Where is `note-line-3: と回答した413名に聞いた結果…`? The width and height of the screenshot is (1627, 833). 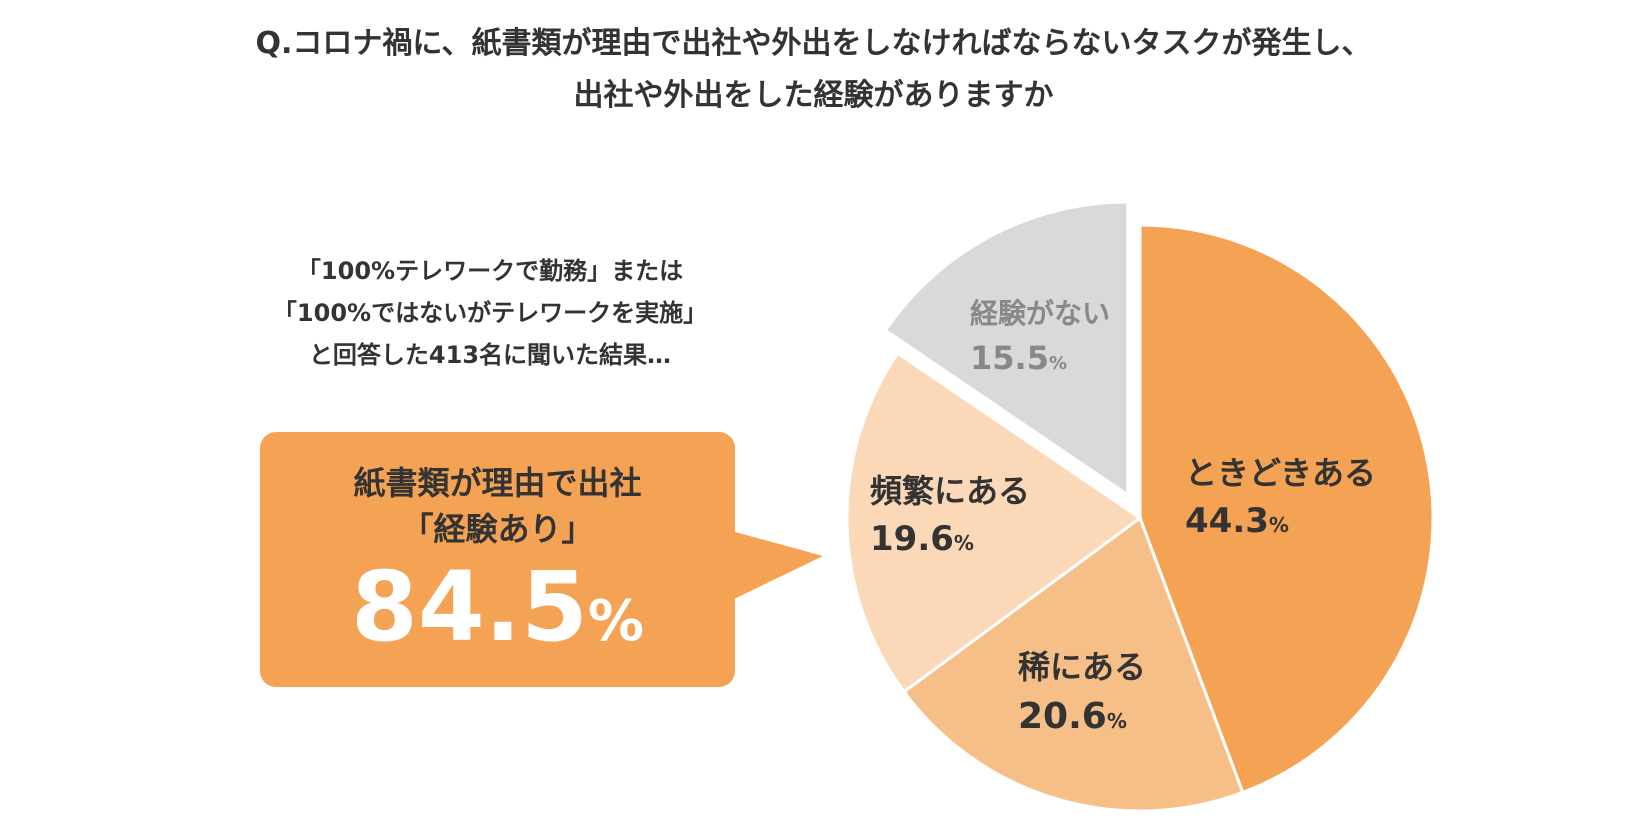
note-line-3: と回答した413名に聞いた結果… is located at coordinates (490, 355).